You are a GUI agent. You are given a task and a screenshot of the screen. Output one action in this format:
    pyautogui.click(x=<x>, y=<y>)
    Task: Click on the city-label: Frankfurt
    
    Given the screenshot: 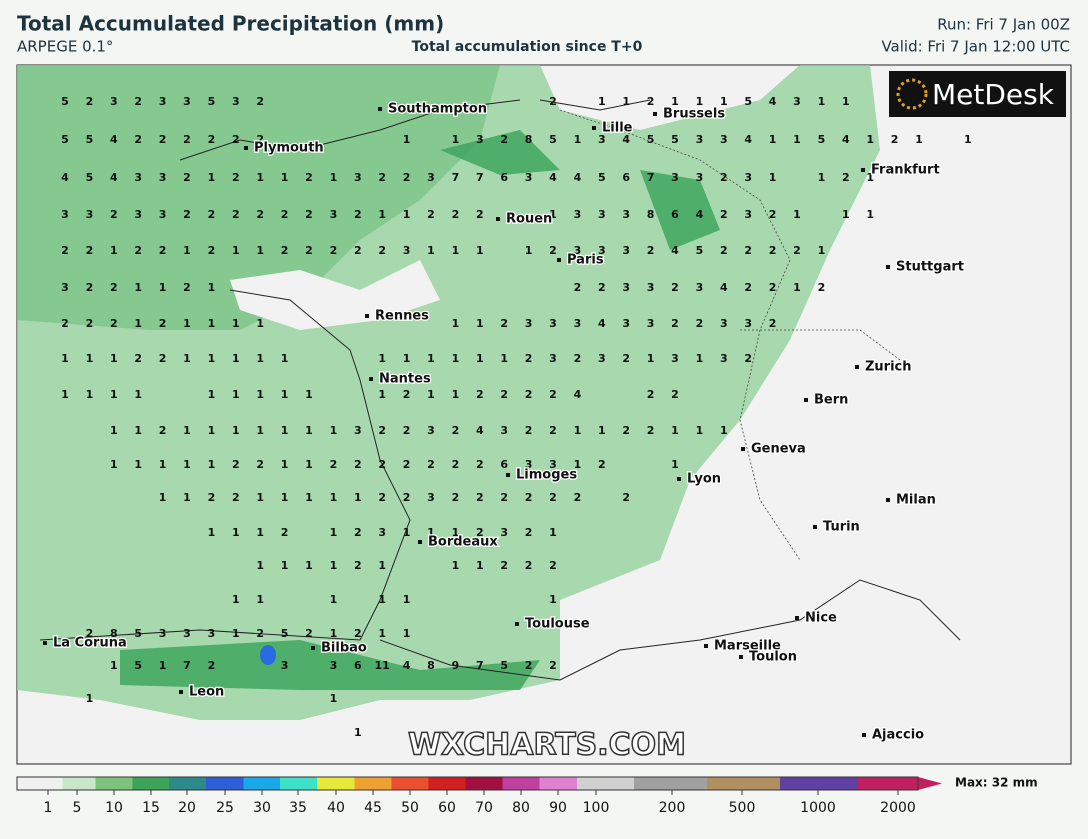 What is the action you would take?
    pyautogui.click(x=905, y=170)
    